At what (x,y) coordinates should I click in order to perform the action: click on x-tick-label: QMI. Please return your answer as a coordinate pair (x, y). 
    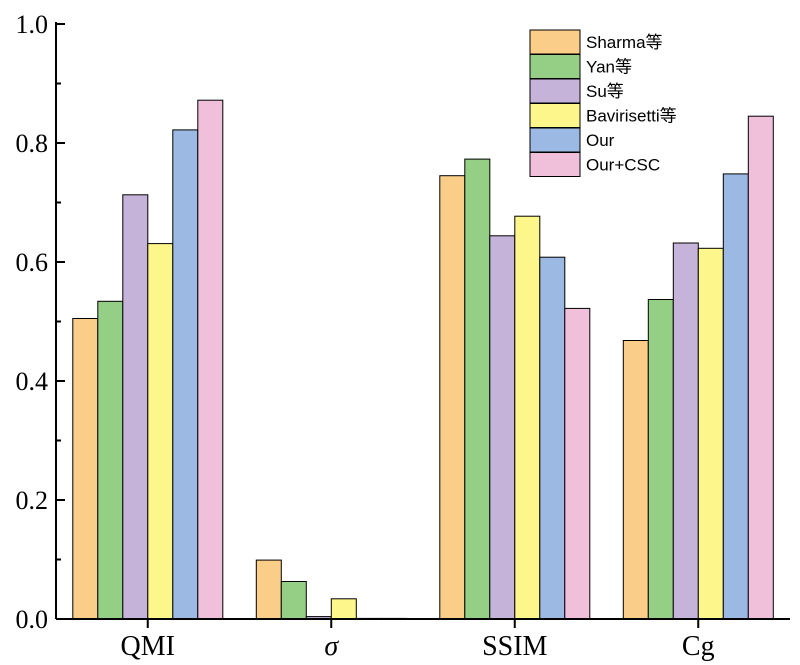
    Looking at the image, I should click on (148, 646).